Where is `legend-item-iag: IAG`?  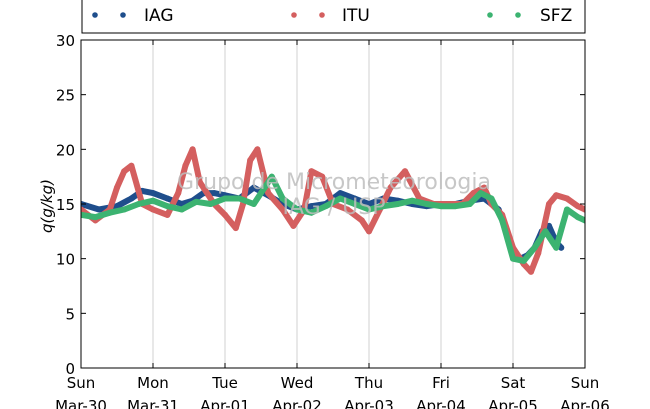
legend-item-iag: IAG is located at coordinates (133, 16).